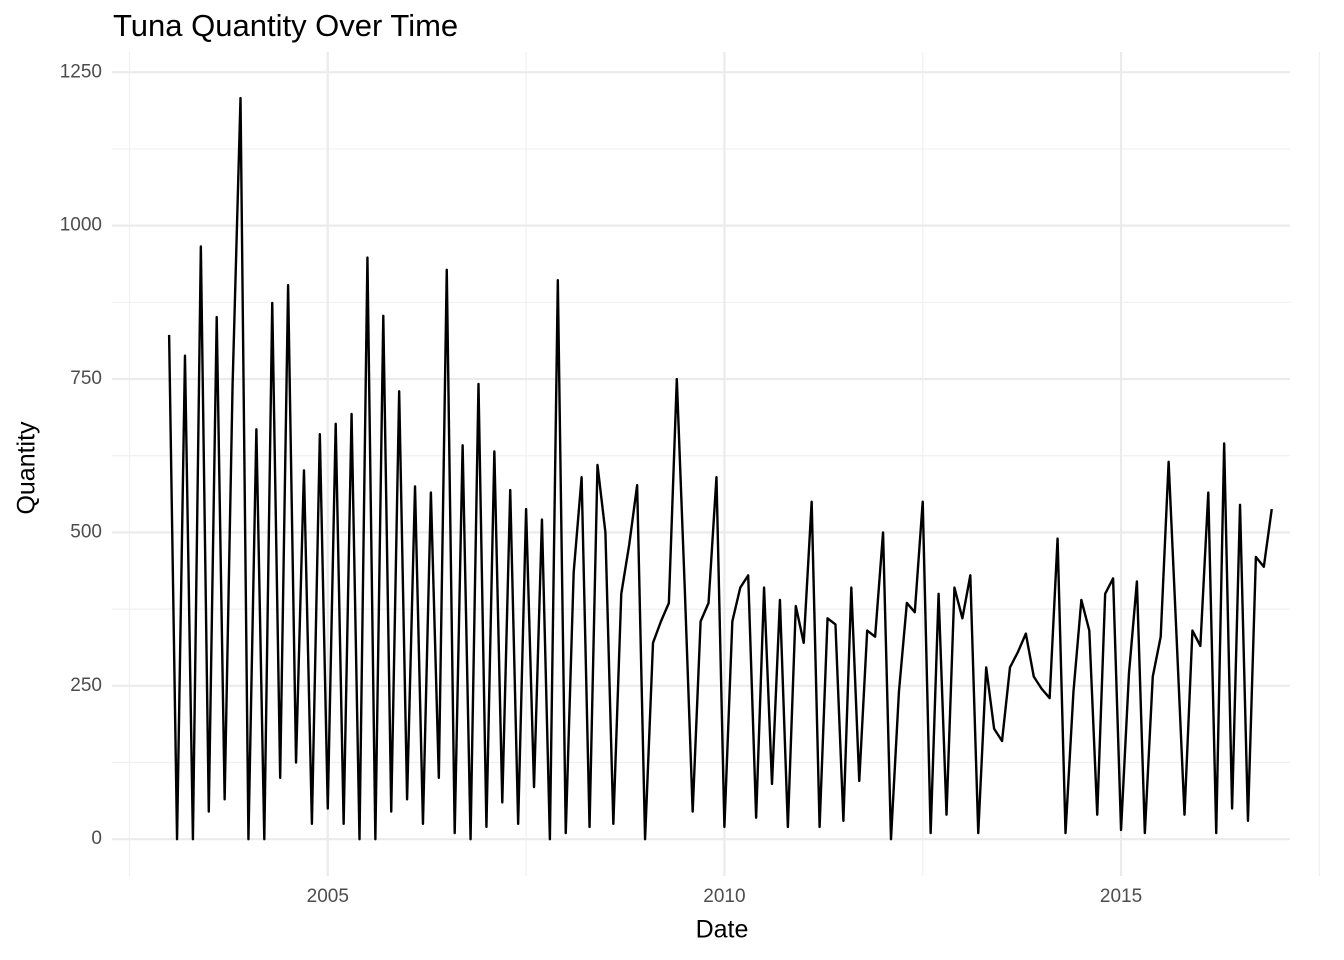 This screenshot has height=960, width=1344. Describe the element at coordinates (1121, 896) in the screenshot. I see `x-tick-label: 2015` at that location.